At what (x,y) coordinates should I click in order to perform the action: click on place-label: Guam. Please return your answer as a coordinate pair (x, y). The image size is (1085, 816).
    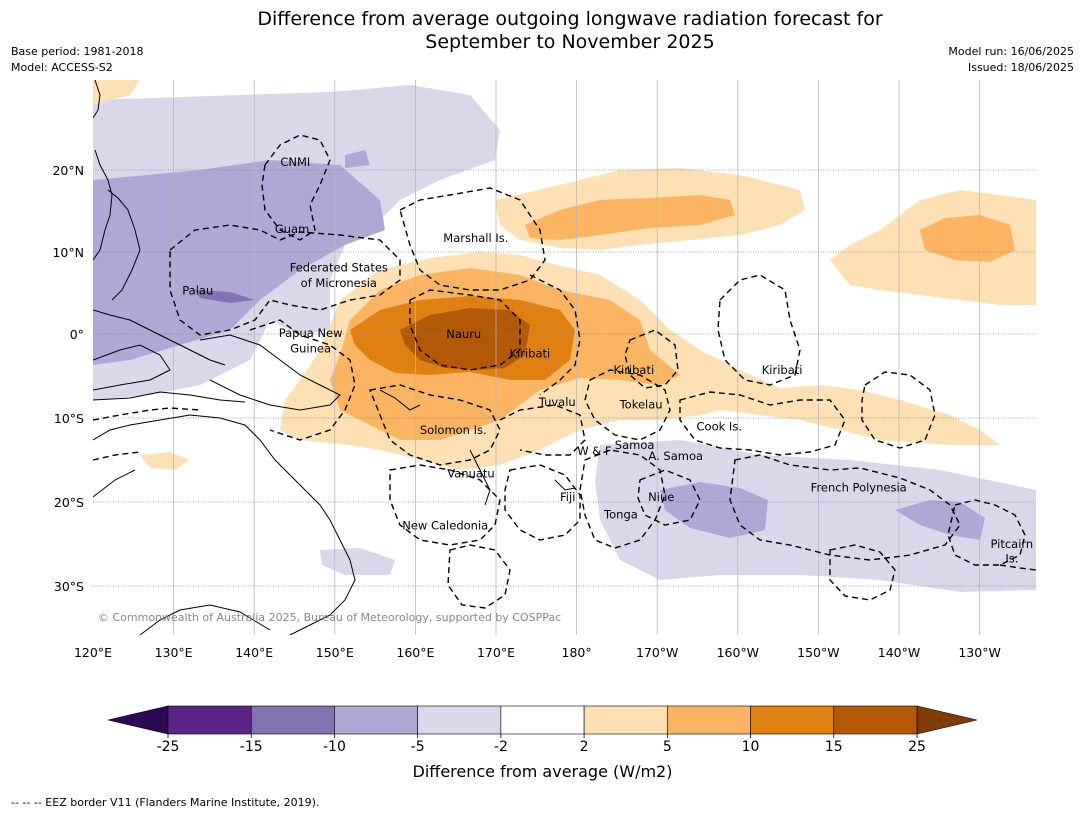
    Looking at the image, I should click on (292, 229).